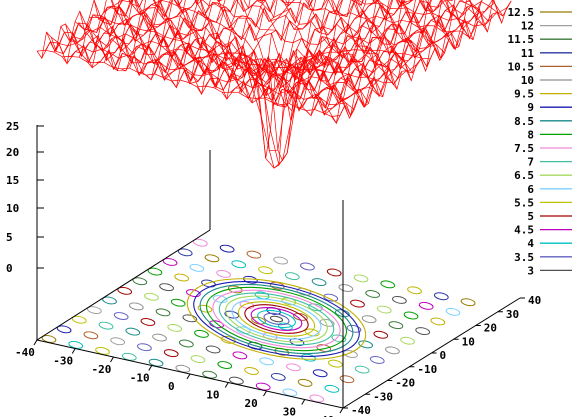 This screenshot has width=579, height=417. I want to click on y-tick-label: -20, so click(405, 383).